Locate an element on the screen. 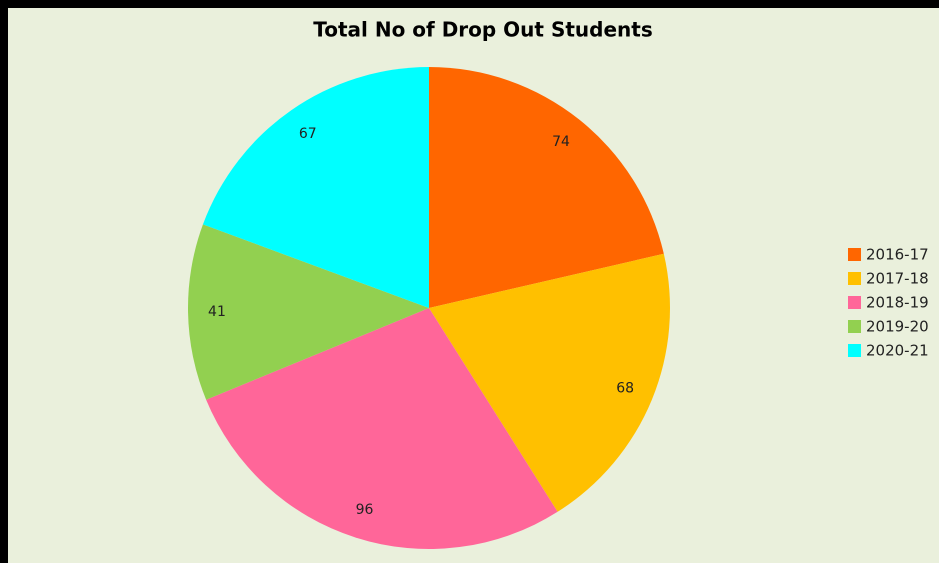  data-label: 41 is located at coordinates (217, 312).